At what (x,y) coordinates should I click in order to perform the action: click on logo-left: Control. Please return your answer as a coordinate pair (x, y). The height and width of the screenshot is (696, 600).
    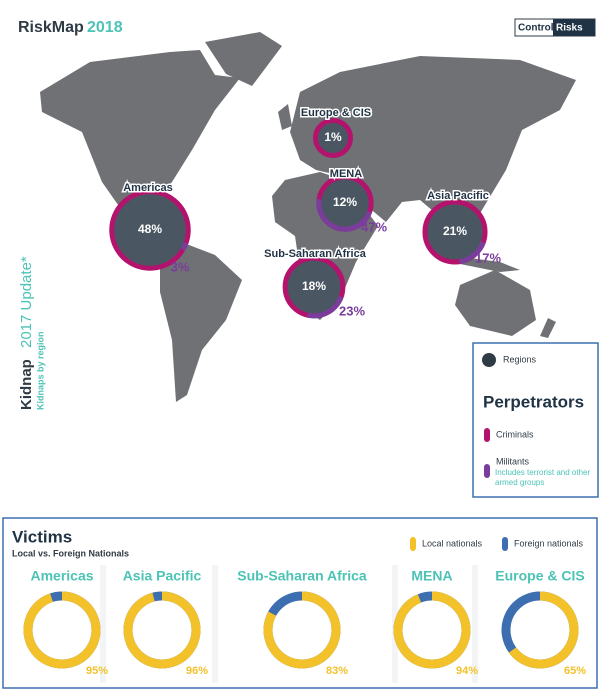
    Looking at the image, I should click on (536, 28).